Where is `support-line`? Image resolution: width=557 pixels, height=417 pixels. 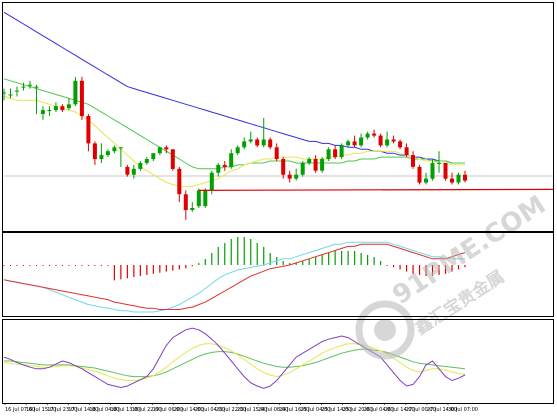
support-line is located at coordinates (376, 189).